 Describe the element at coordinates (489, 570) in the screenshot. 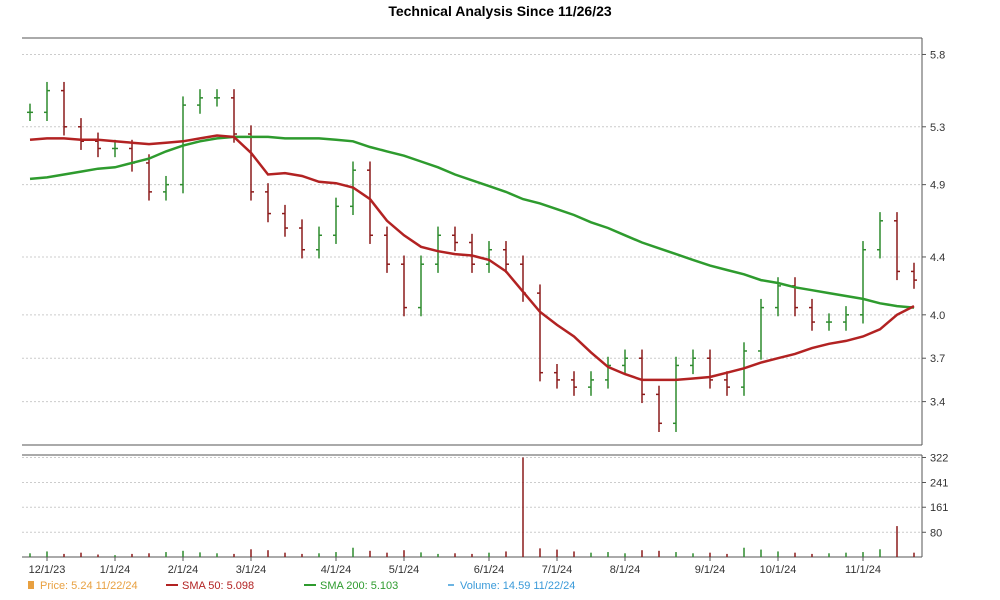

I see `xtick-label: 6/1/24` at that location.